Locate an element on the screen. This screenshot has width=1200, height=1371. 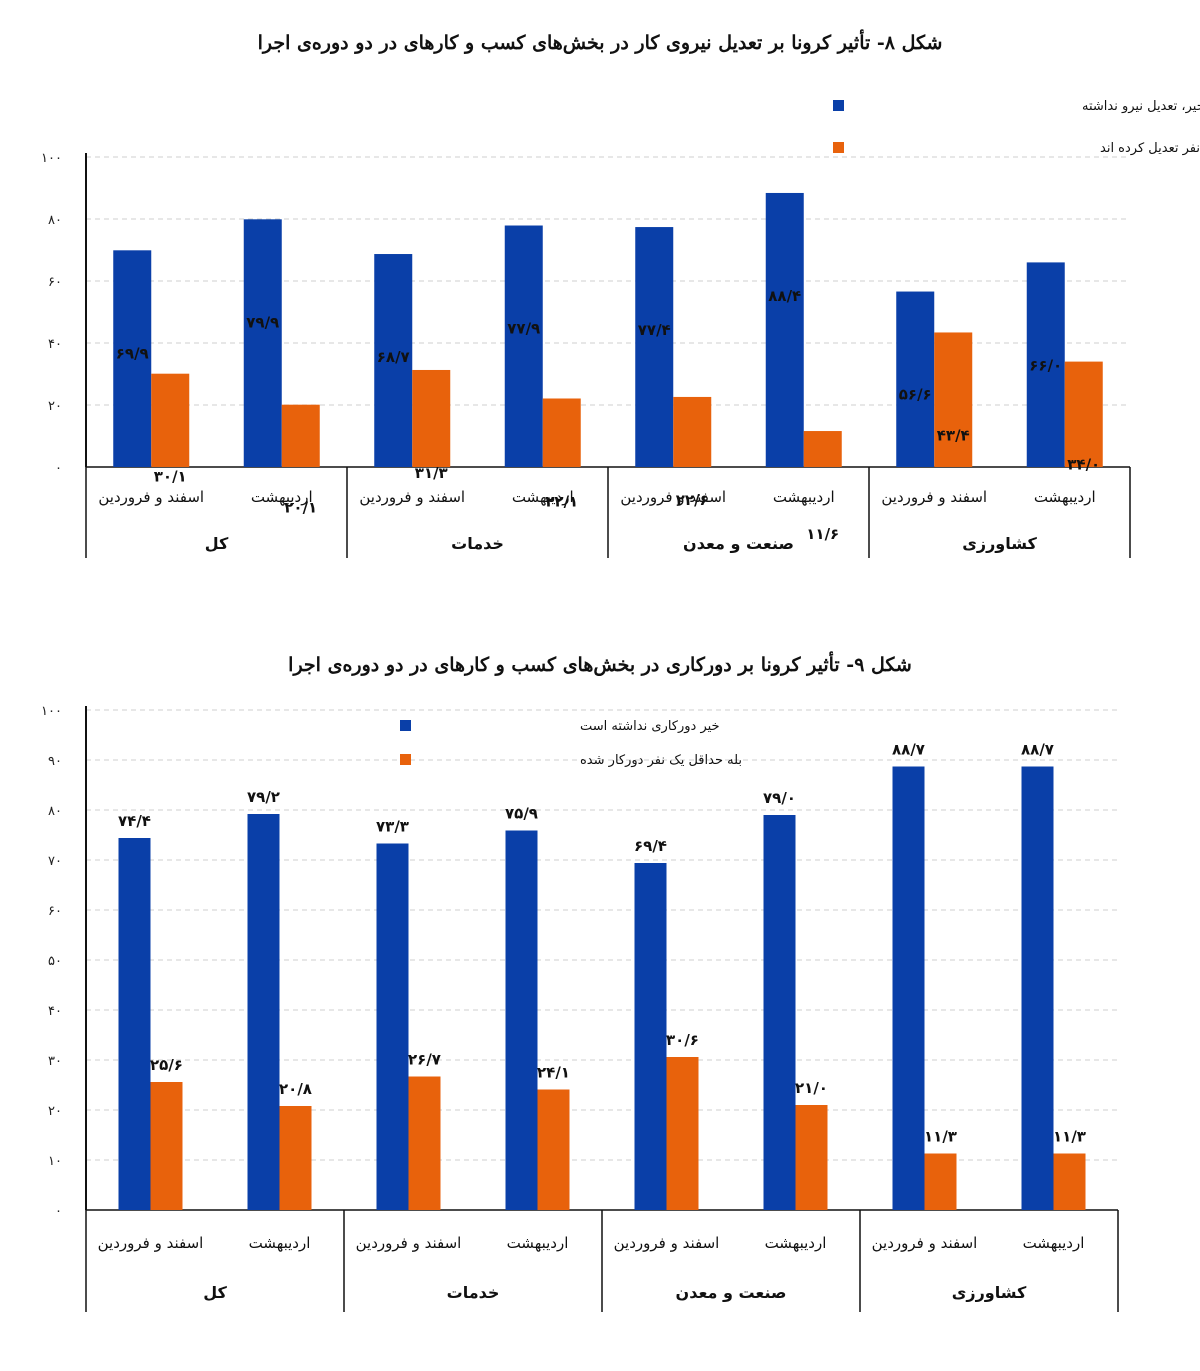
data-label: ۳۱/۳ is located at coordinates (431, 473).